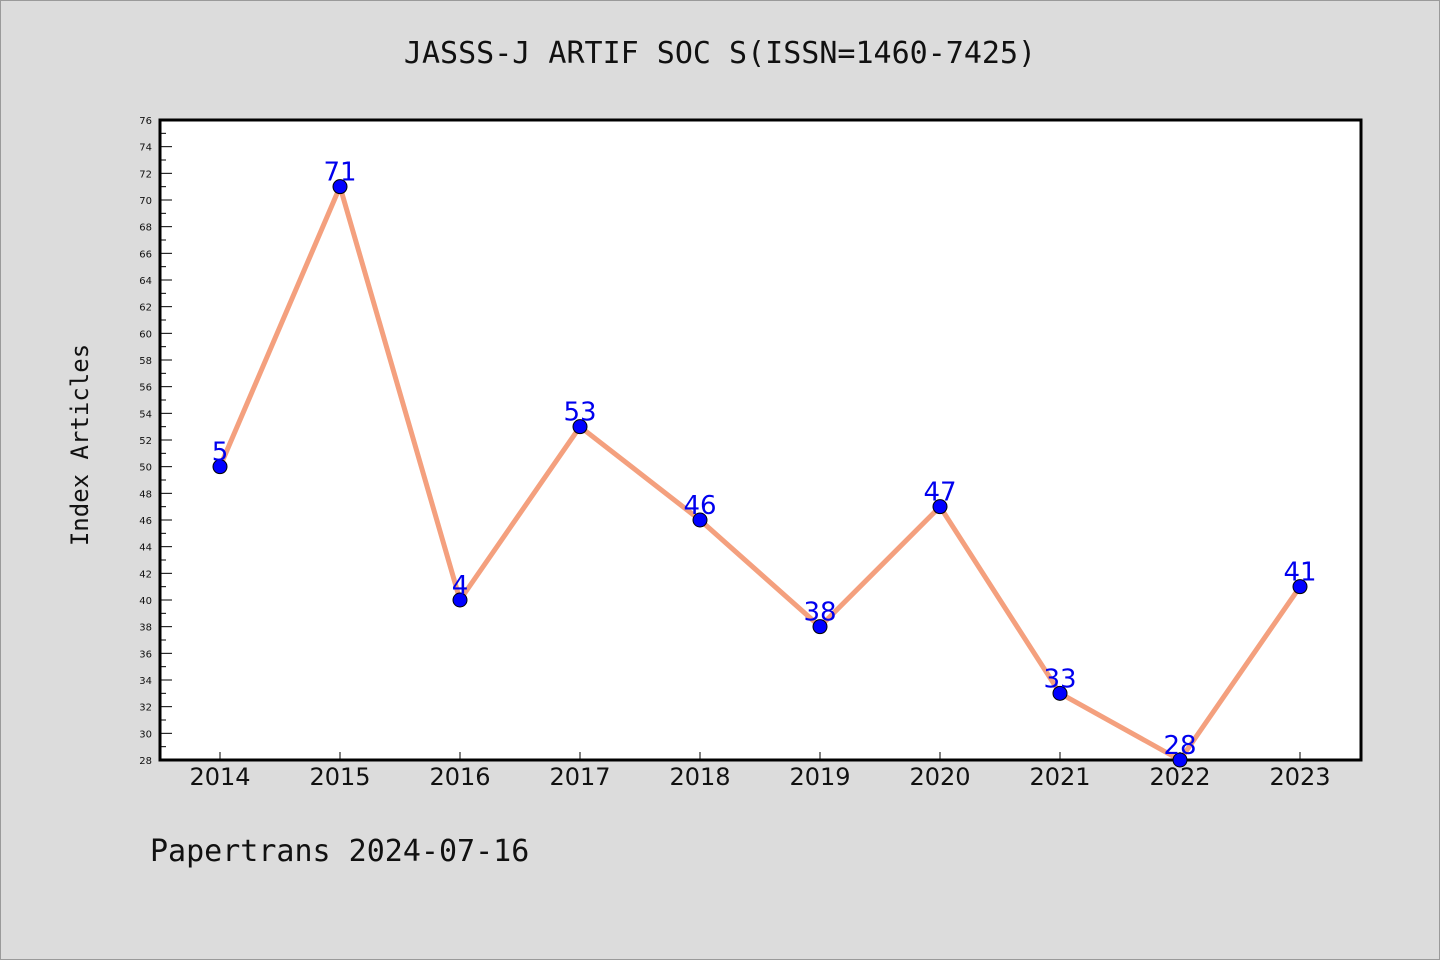 The image size is (1440, 960). What do you see at coordinates (145, 574) in the screenshot?
I see `y-tick-label: 42` at bounding box center [145, 574].